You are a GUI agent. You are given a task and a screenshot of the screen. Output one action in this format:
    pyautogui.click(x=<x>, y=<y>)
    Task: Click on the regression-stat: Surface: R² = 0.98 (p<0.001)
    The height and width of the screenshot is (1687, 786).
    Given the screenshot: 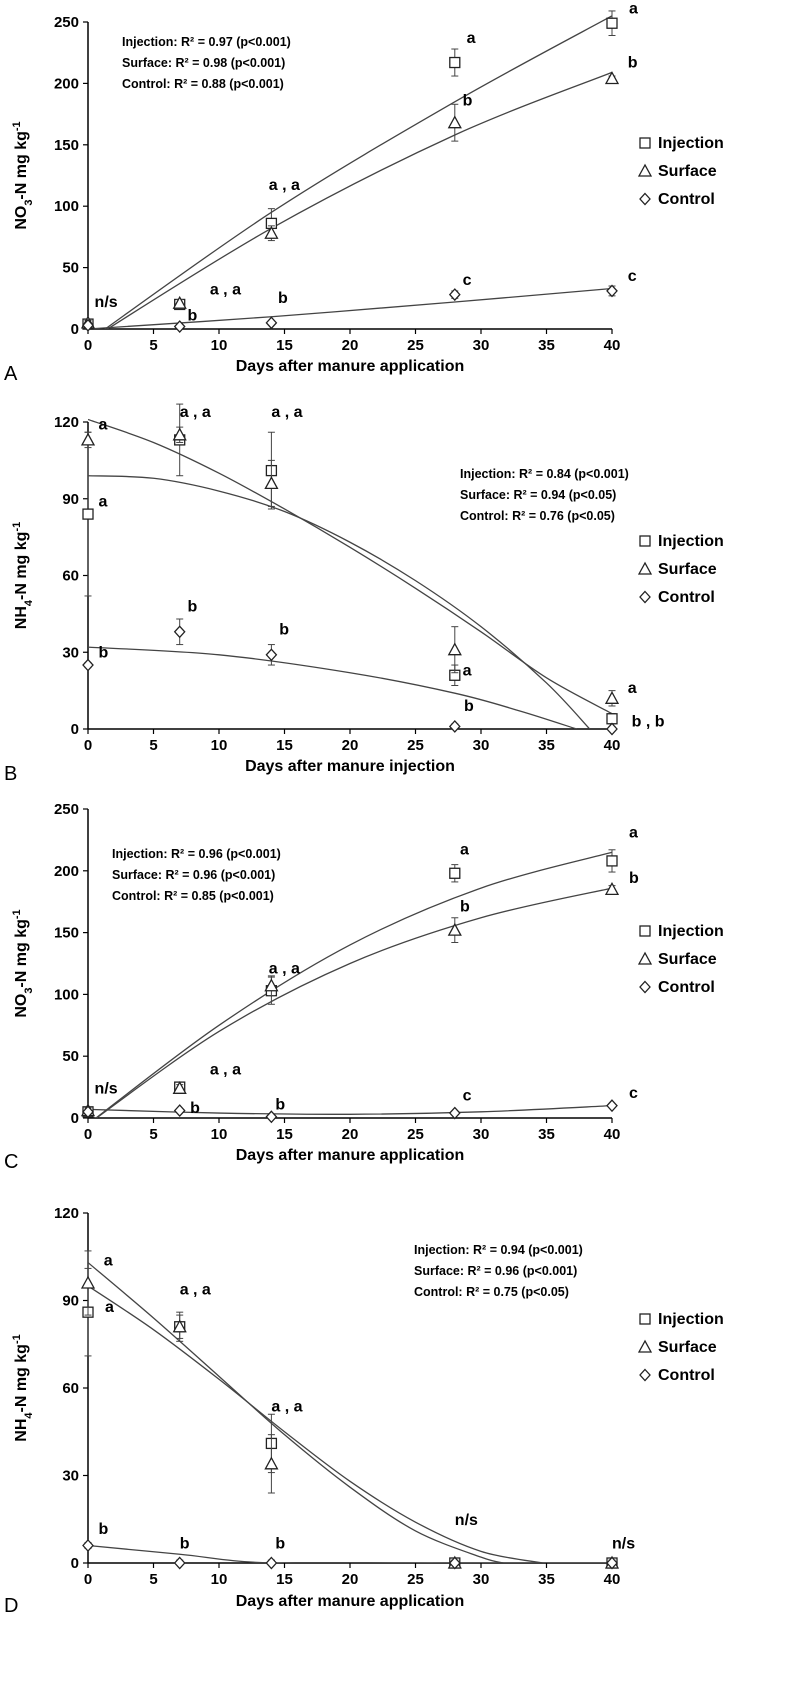 What is the action you would take?
    pyautogui.click(x=203, y=63)
    